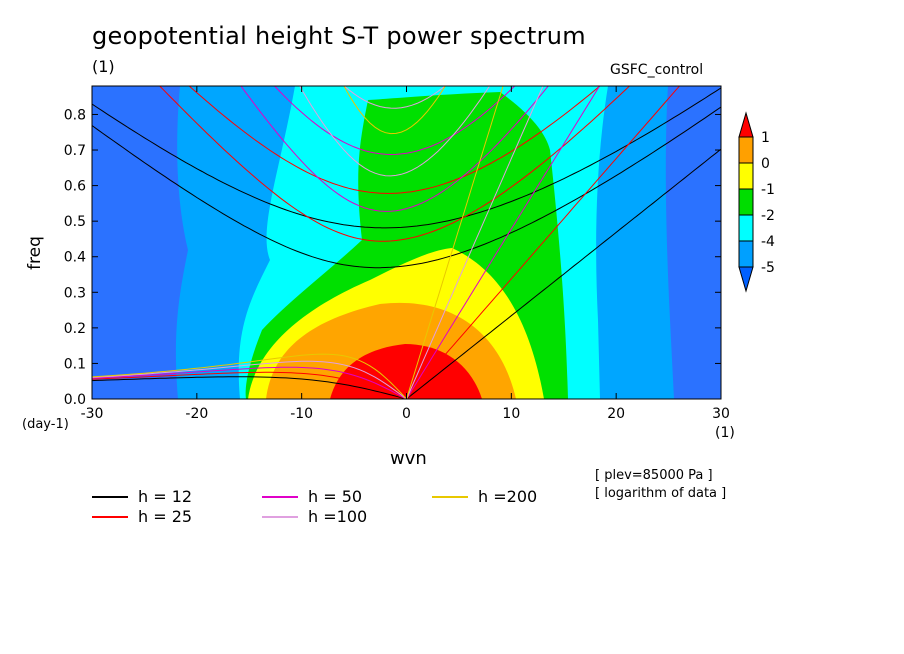  What do you see at coordinates (768, 242) in the screenshot?
I see `colorbar-label: -4` at bounding box center [768, 242].